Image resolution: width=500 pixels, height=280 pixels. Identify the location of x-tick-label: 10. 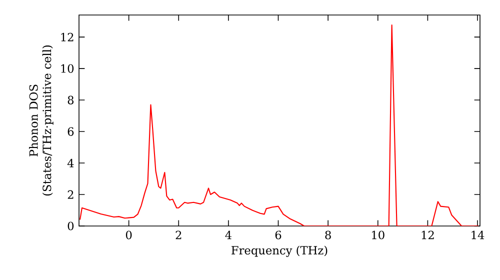
(378, 235).